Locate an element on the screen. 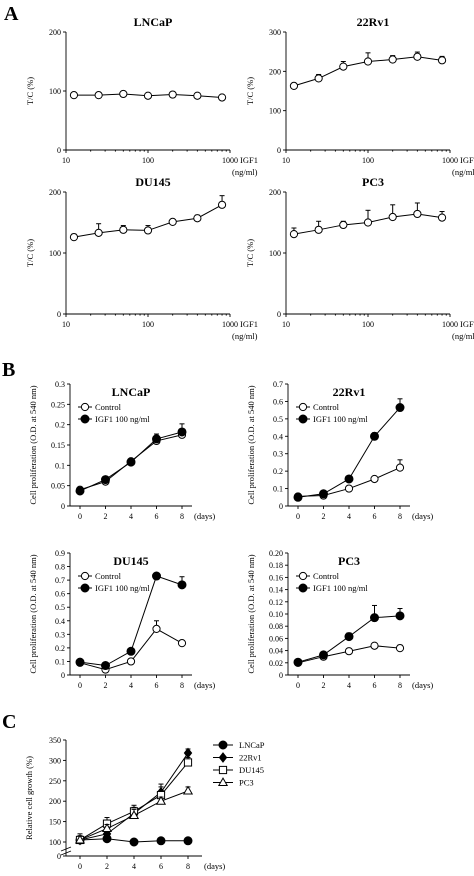 This screenshot has width=474, height=876. legend-marker is located at coordinates (223, 781).